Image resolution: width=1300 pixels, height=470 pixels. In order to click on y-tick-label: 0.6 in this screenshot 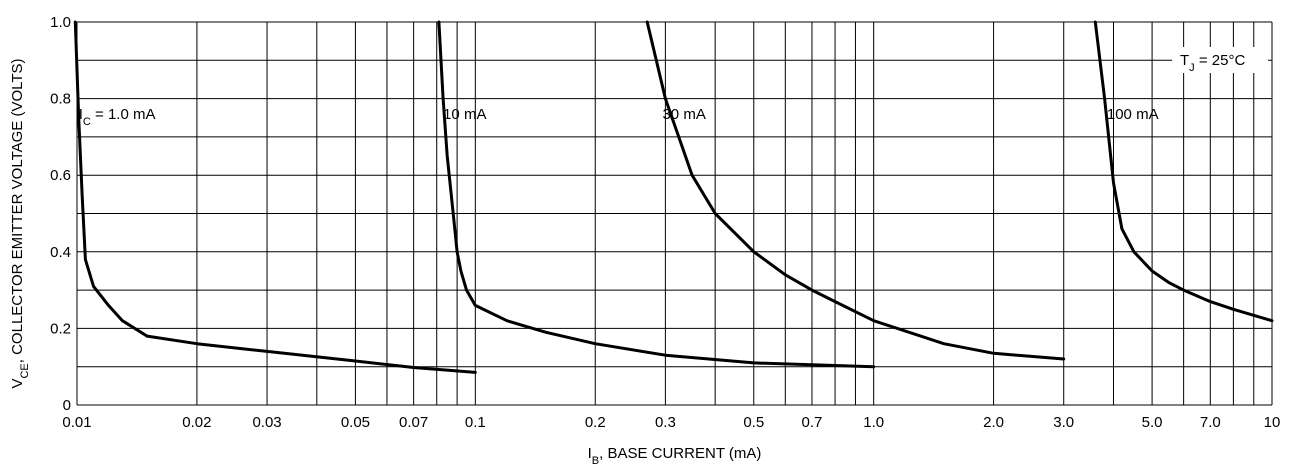, I will do `click(60, 175)`.